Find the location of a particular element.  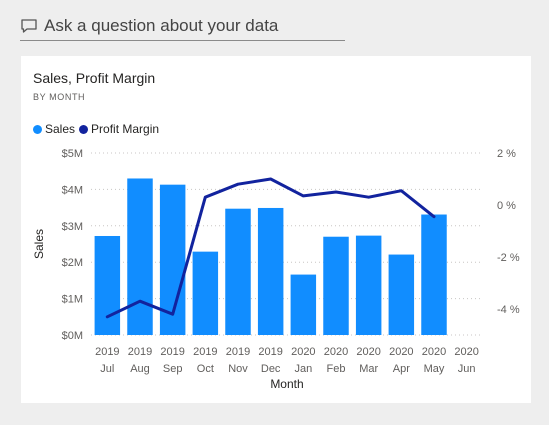

x-tick-month: Nov is located at coordinates (238, 369).